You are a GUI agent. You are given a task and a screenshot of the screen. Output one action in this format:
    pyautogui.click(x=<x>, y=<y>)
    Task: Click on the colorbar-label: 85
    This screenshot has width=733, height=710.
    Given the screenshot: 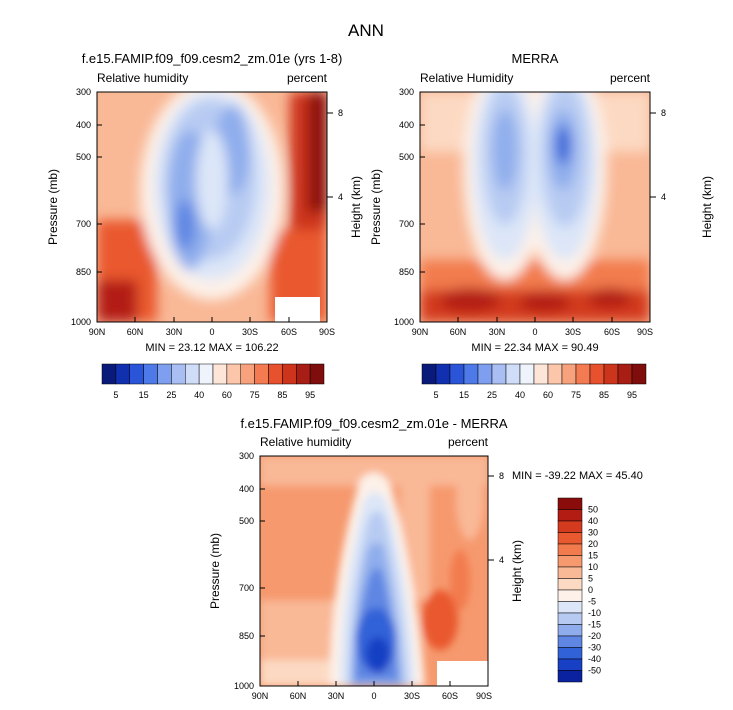 What is the action you would take?
    pyautogui.click(x=282, y=395)
    